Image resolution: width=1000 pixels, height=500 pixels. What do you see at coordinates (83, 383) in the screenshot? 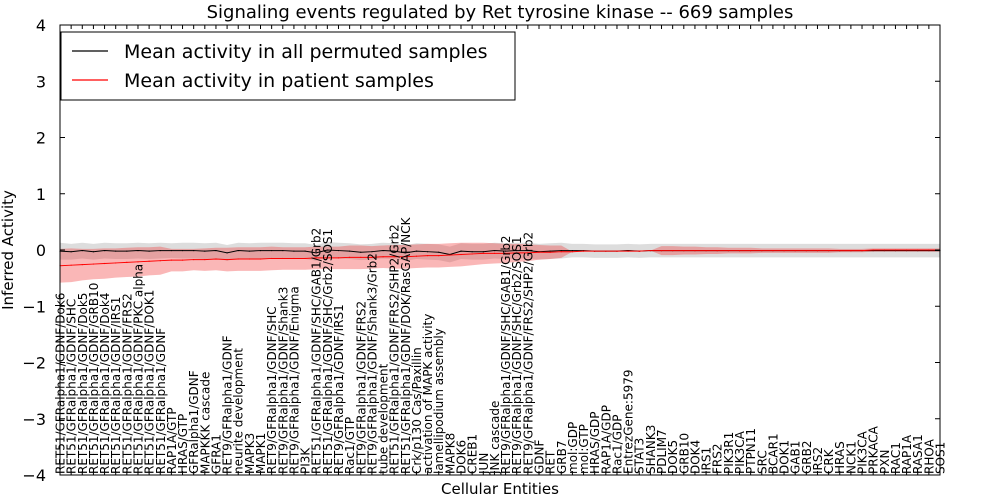
I see `x-tick-label: RET51/GFRalpha1/GDNF/Dok5` at bounding box center [83, 383].